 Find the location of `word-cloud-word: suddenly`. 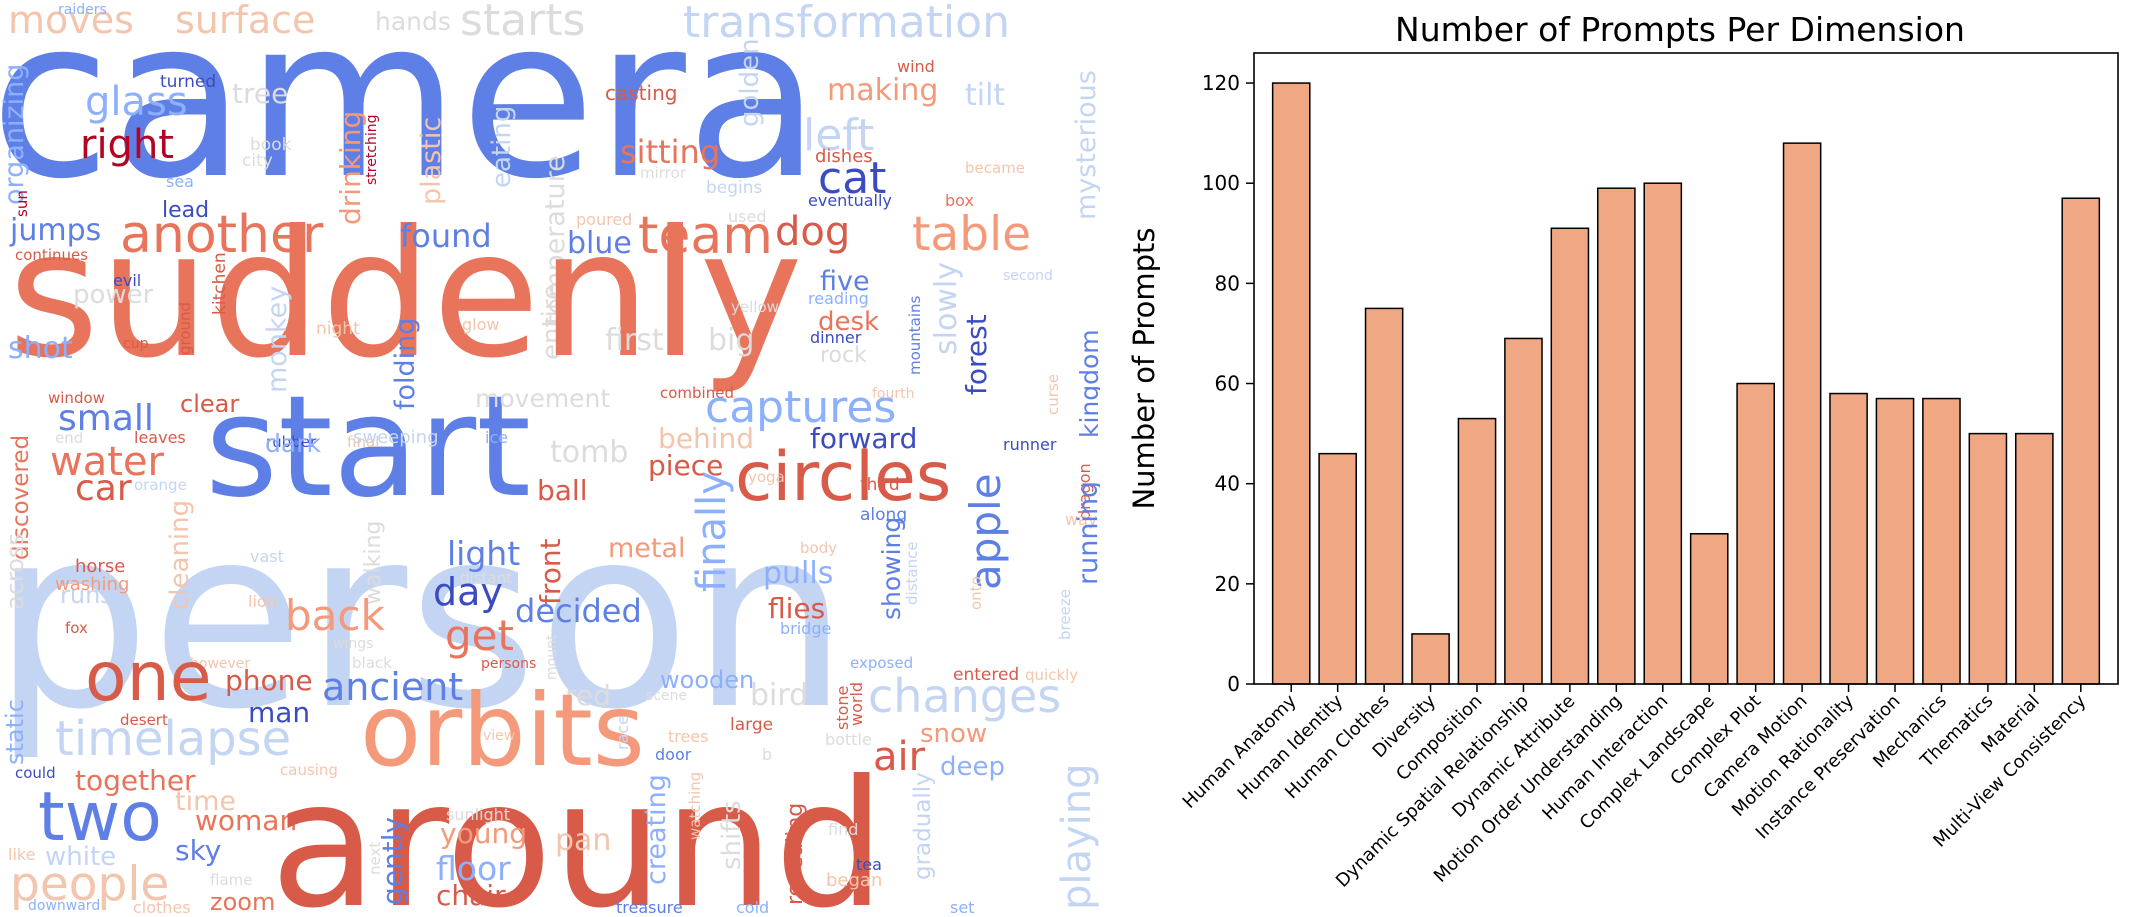

word-cloud-word: suddenly is located at coordinates (405, 295).